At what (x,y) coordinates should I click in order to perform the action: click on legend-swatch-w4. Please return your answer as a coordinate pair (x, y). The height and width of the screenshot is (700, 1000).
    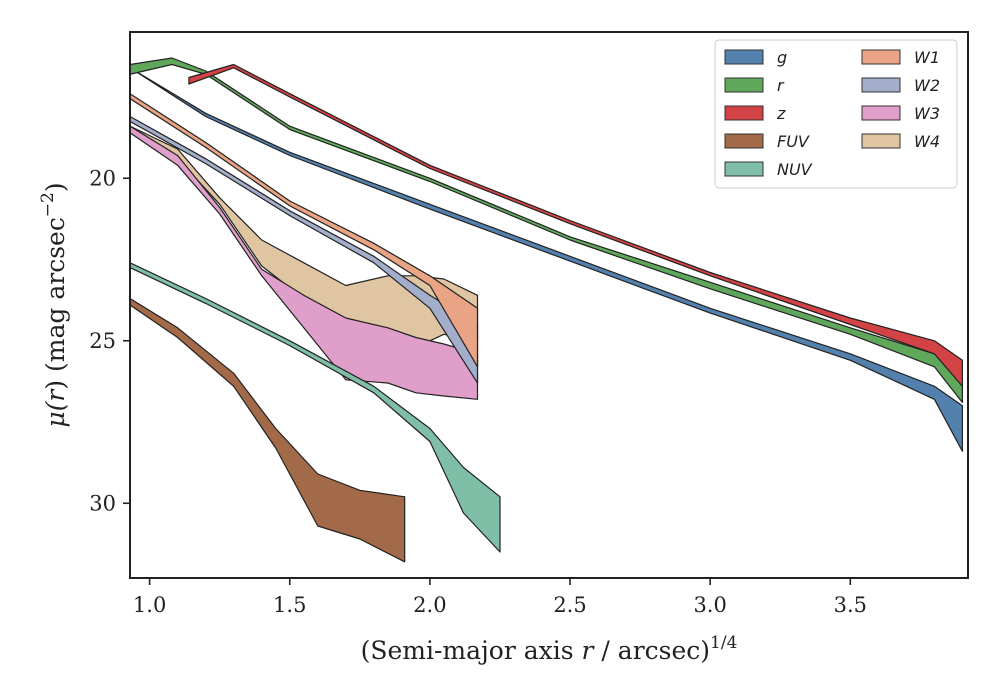
    Looking at the image, I should click on (881, 141).